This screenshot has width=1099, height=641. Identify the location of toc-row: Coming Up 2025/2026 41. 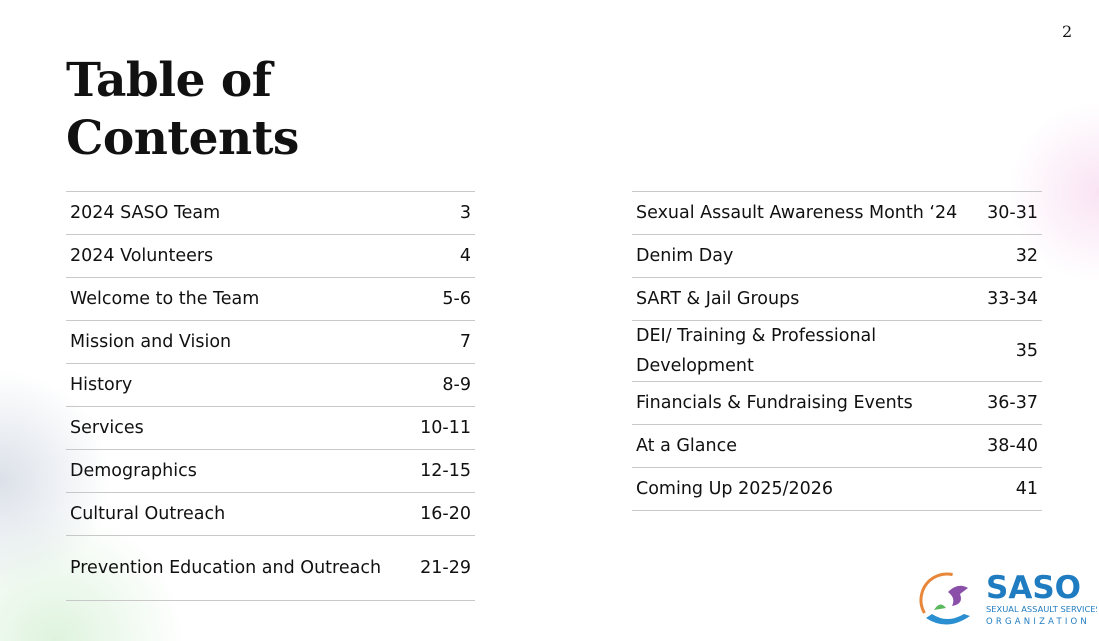
(837, 489).